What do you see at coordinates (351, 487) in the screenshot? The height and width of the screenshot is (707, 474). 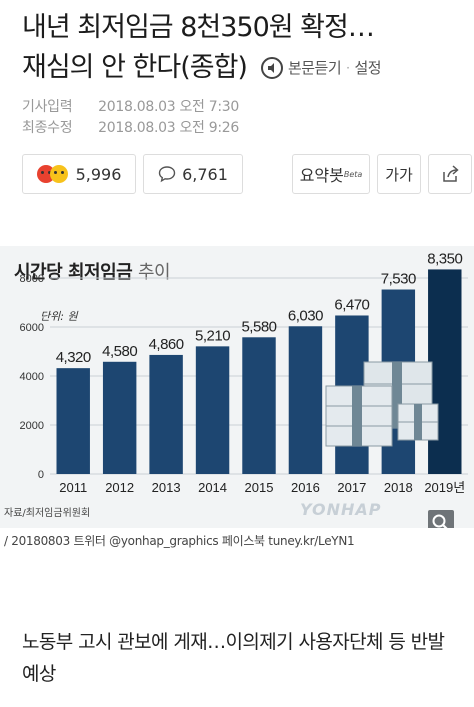 I see `x-tick-label: 2017` at bounding box center [351, 487].